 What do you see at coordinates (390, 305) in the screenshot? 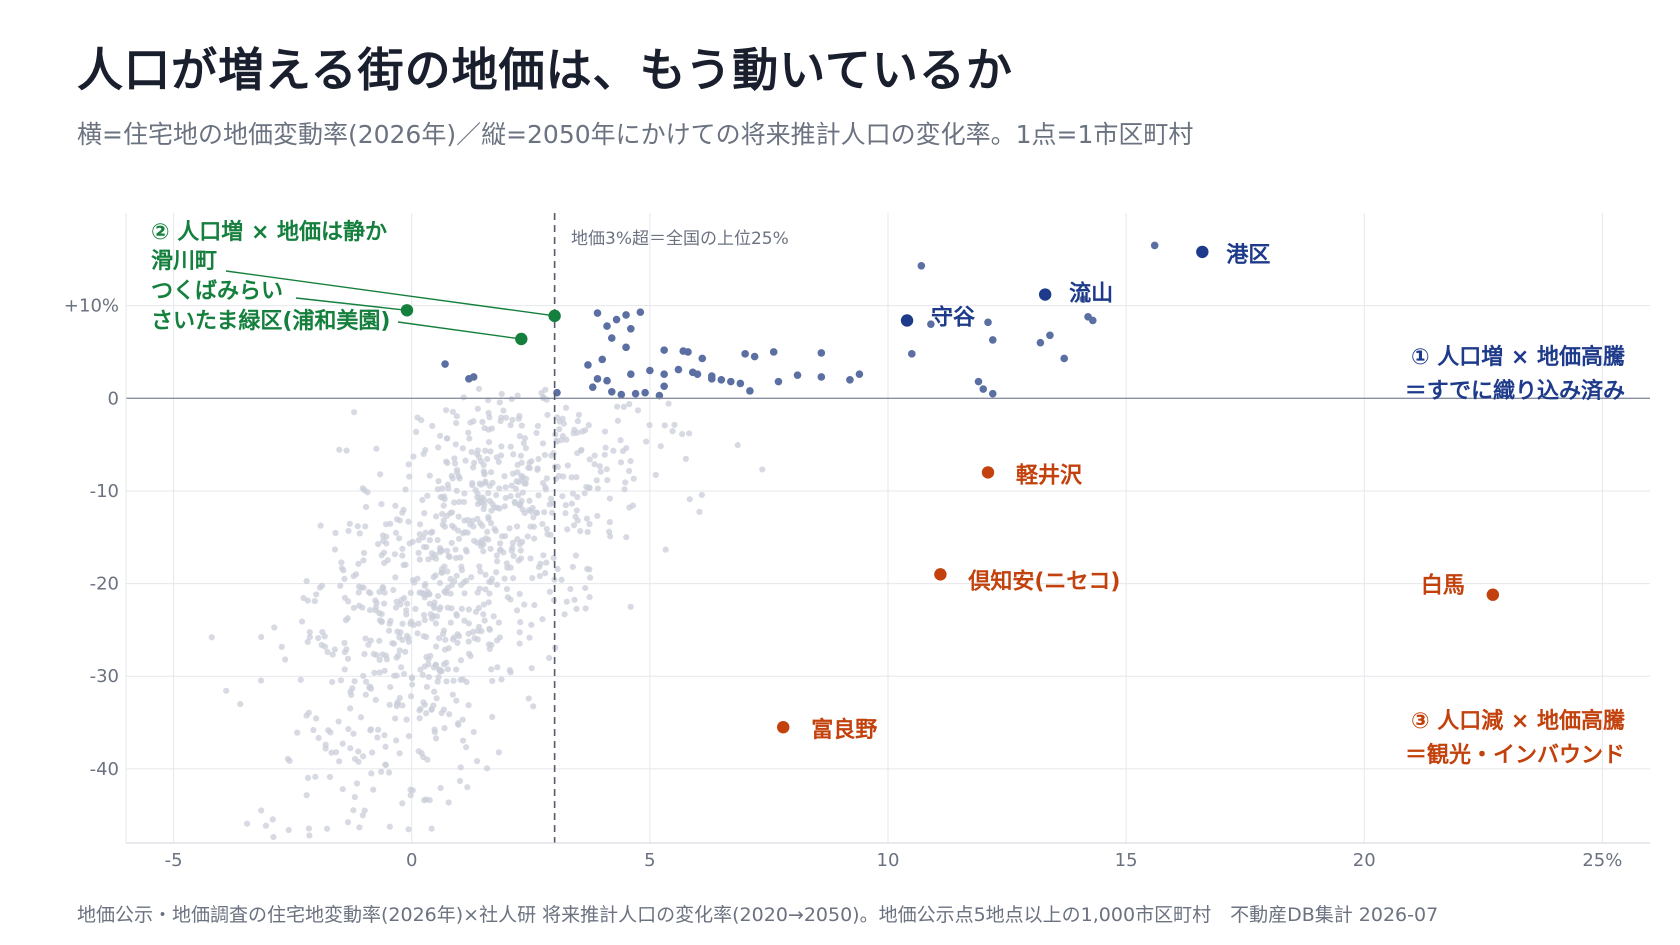
I see `leader-lines` at bounding box center [390, 305].